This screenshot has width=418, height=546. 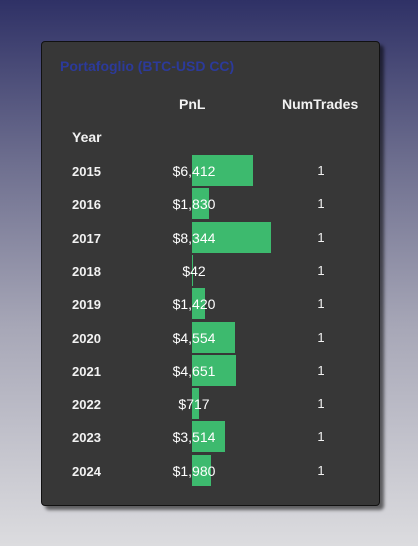 I want to click on table-row: 2022 $717 1, so click(x=210, y=404).